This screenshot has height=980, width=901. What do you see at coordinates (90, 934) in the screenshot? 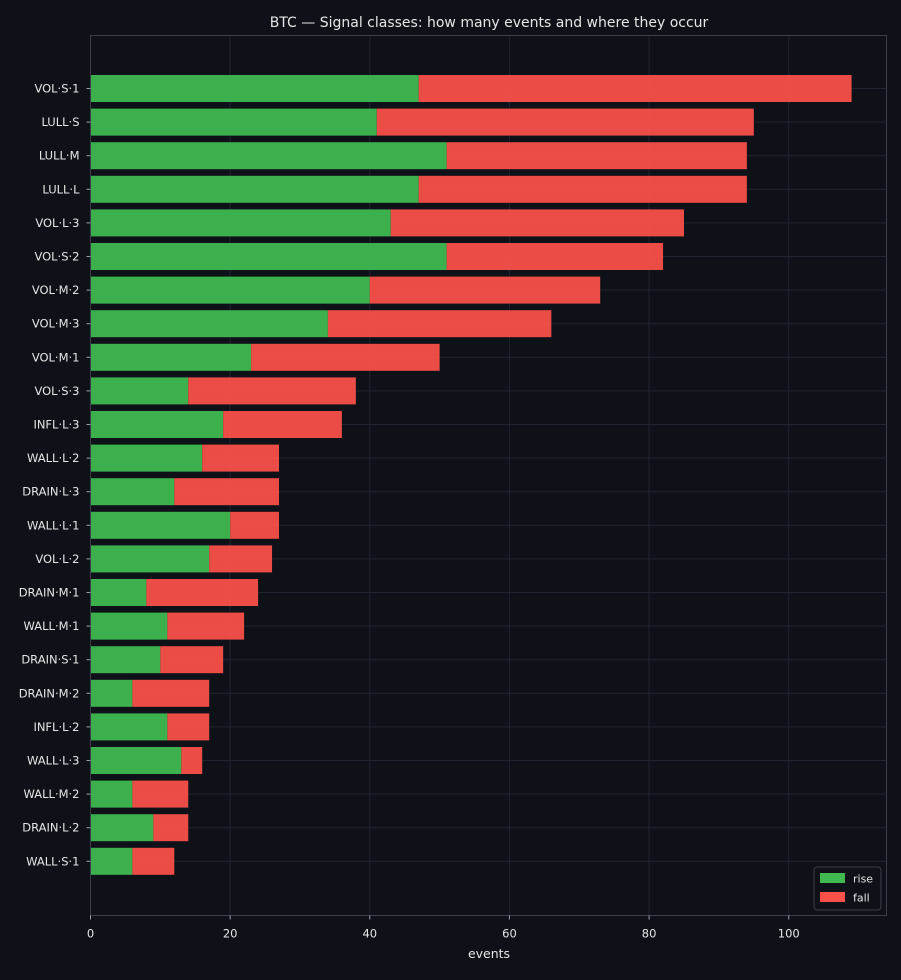
I see `x-tick-label: 0` at bounding box center [90, 934].